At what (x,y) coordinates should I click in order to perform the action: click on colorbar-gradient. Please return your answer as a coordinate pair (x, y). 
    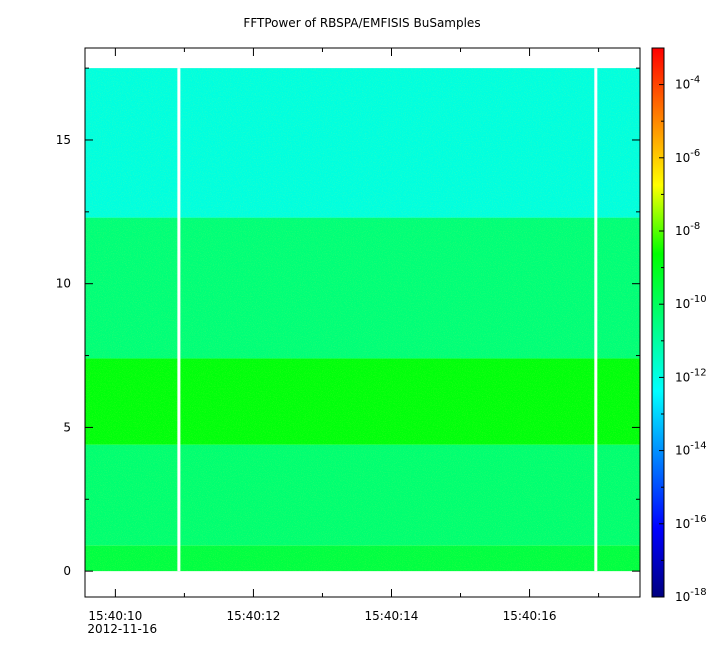
    Looking at the image, I should click on (658, 322).